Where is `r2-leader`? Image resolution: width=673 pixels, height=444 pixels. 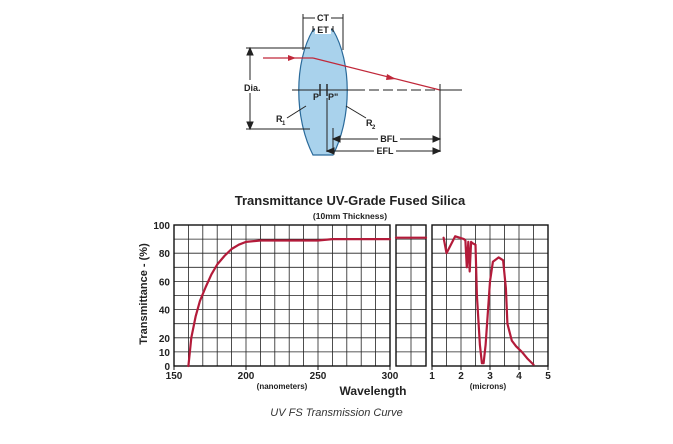 r2-leader is located at coordinates (356, 112).